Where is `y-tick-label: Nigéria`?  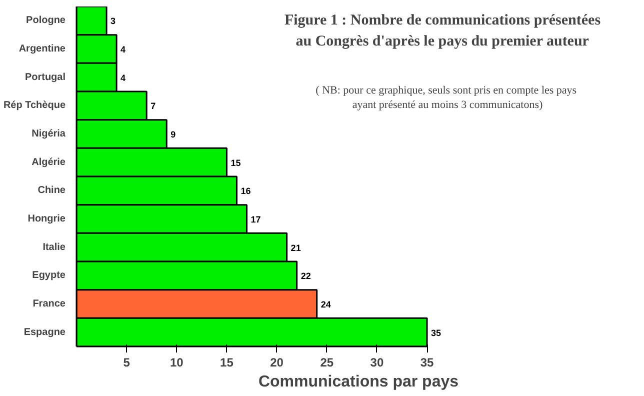
y-tick-label: Nigéria is located at coordinates (49, 134).